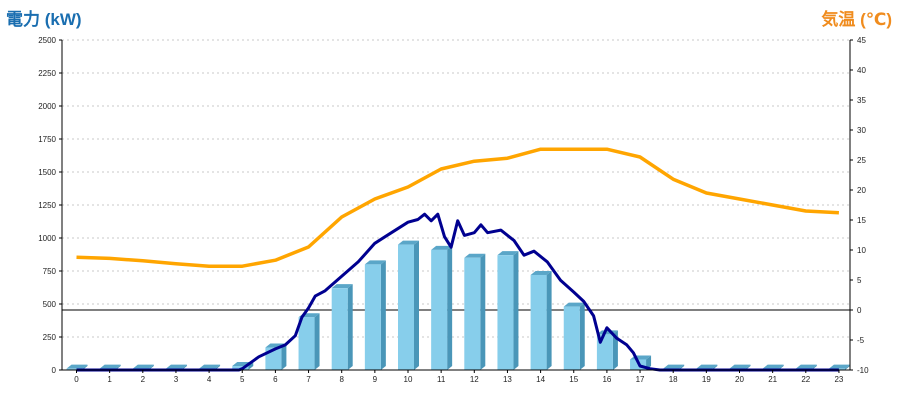 This screenshot has height=400, width=900. Describe the element at coordinates (859, 280) in the screenshot. I see `right-tick-label: 5` at that location.